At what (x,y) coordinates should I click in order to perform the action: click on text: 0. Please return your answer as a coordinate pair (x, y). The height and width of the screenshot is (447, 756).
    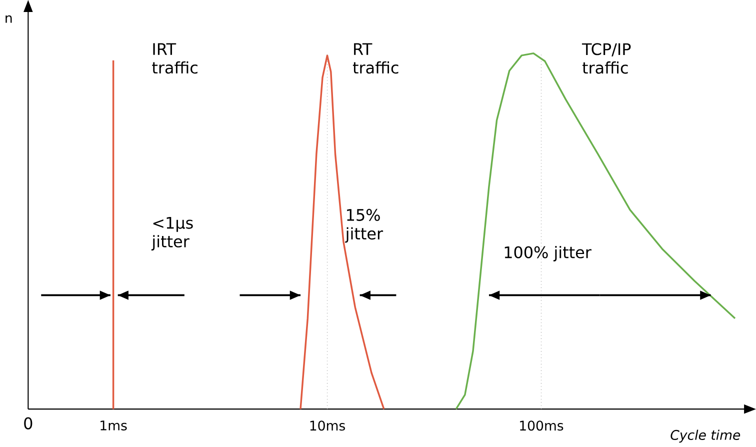
    Looking at the image, I should click on (28, 423).